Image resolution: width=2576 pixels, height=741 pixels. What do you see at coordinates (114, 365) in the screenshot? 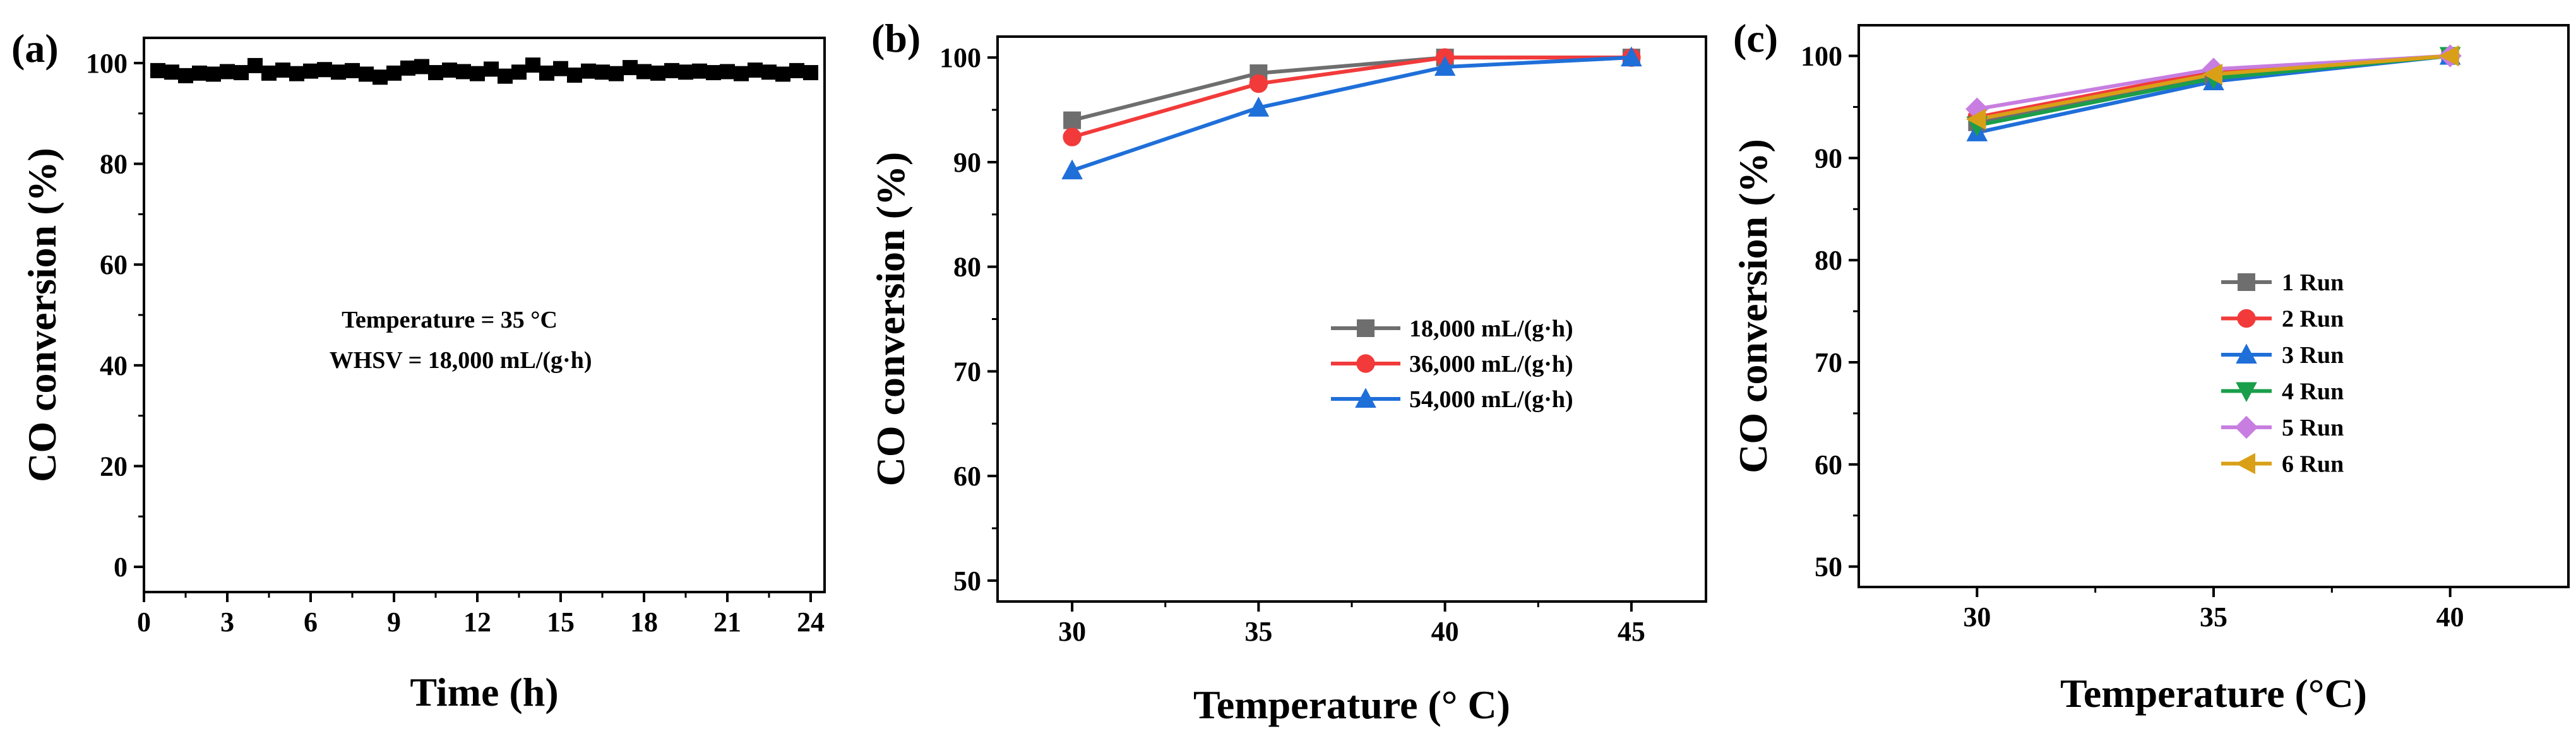
I see `y-tick-label: 40` at bounding box center [114, 365].